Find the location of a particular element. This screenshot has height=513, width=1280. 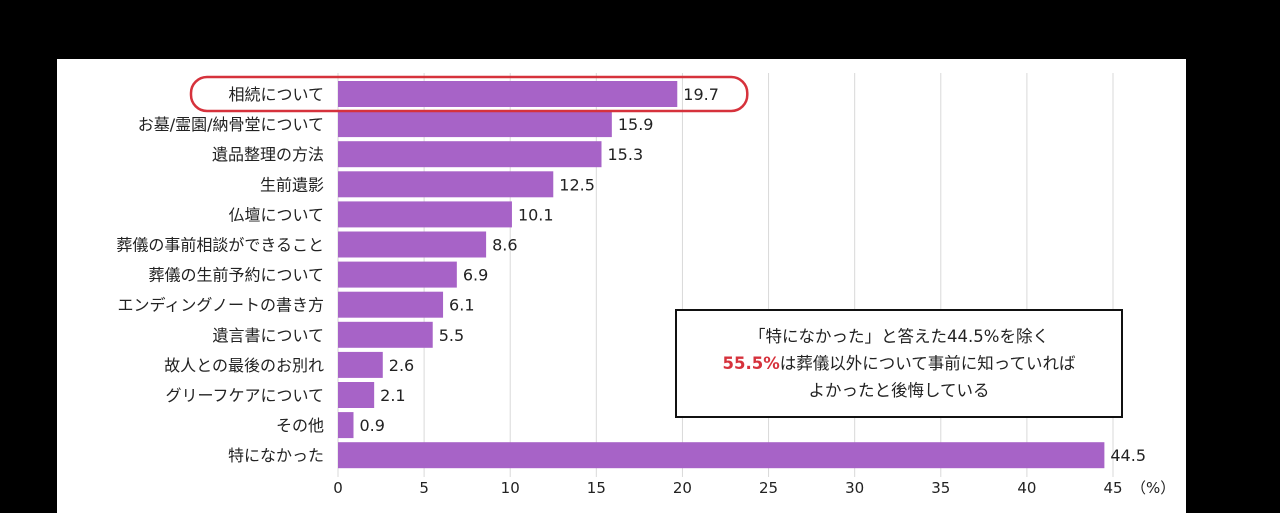

callout-line-2-rest: は葬儀以外について事前に知っていれば is located at coordinates (927, 363).